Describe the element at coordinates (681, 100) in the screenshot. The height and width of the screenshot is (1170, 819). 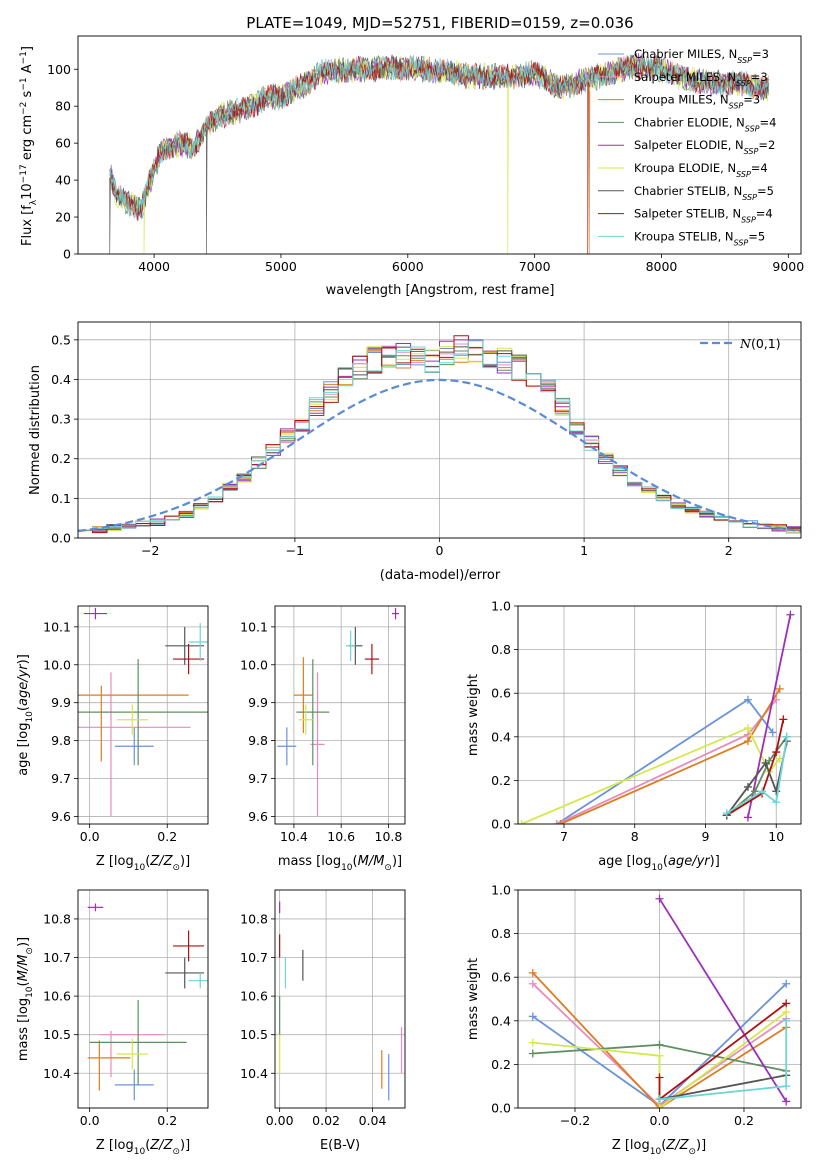
I see `legend-label-part: Kroupa MILES, N` at that location.